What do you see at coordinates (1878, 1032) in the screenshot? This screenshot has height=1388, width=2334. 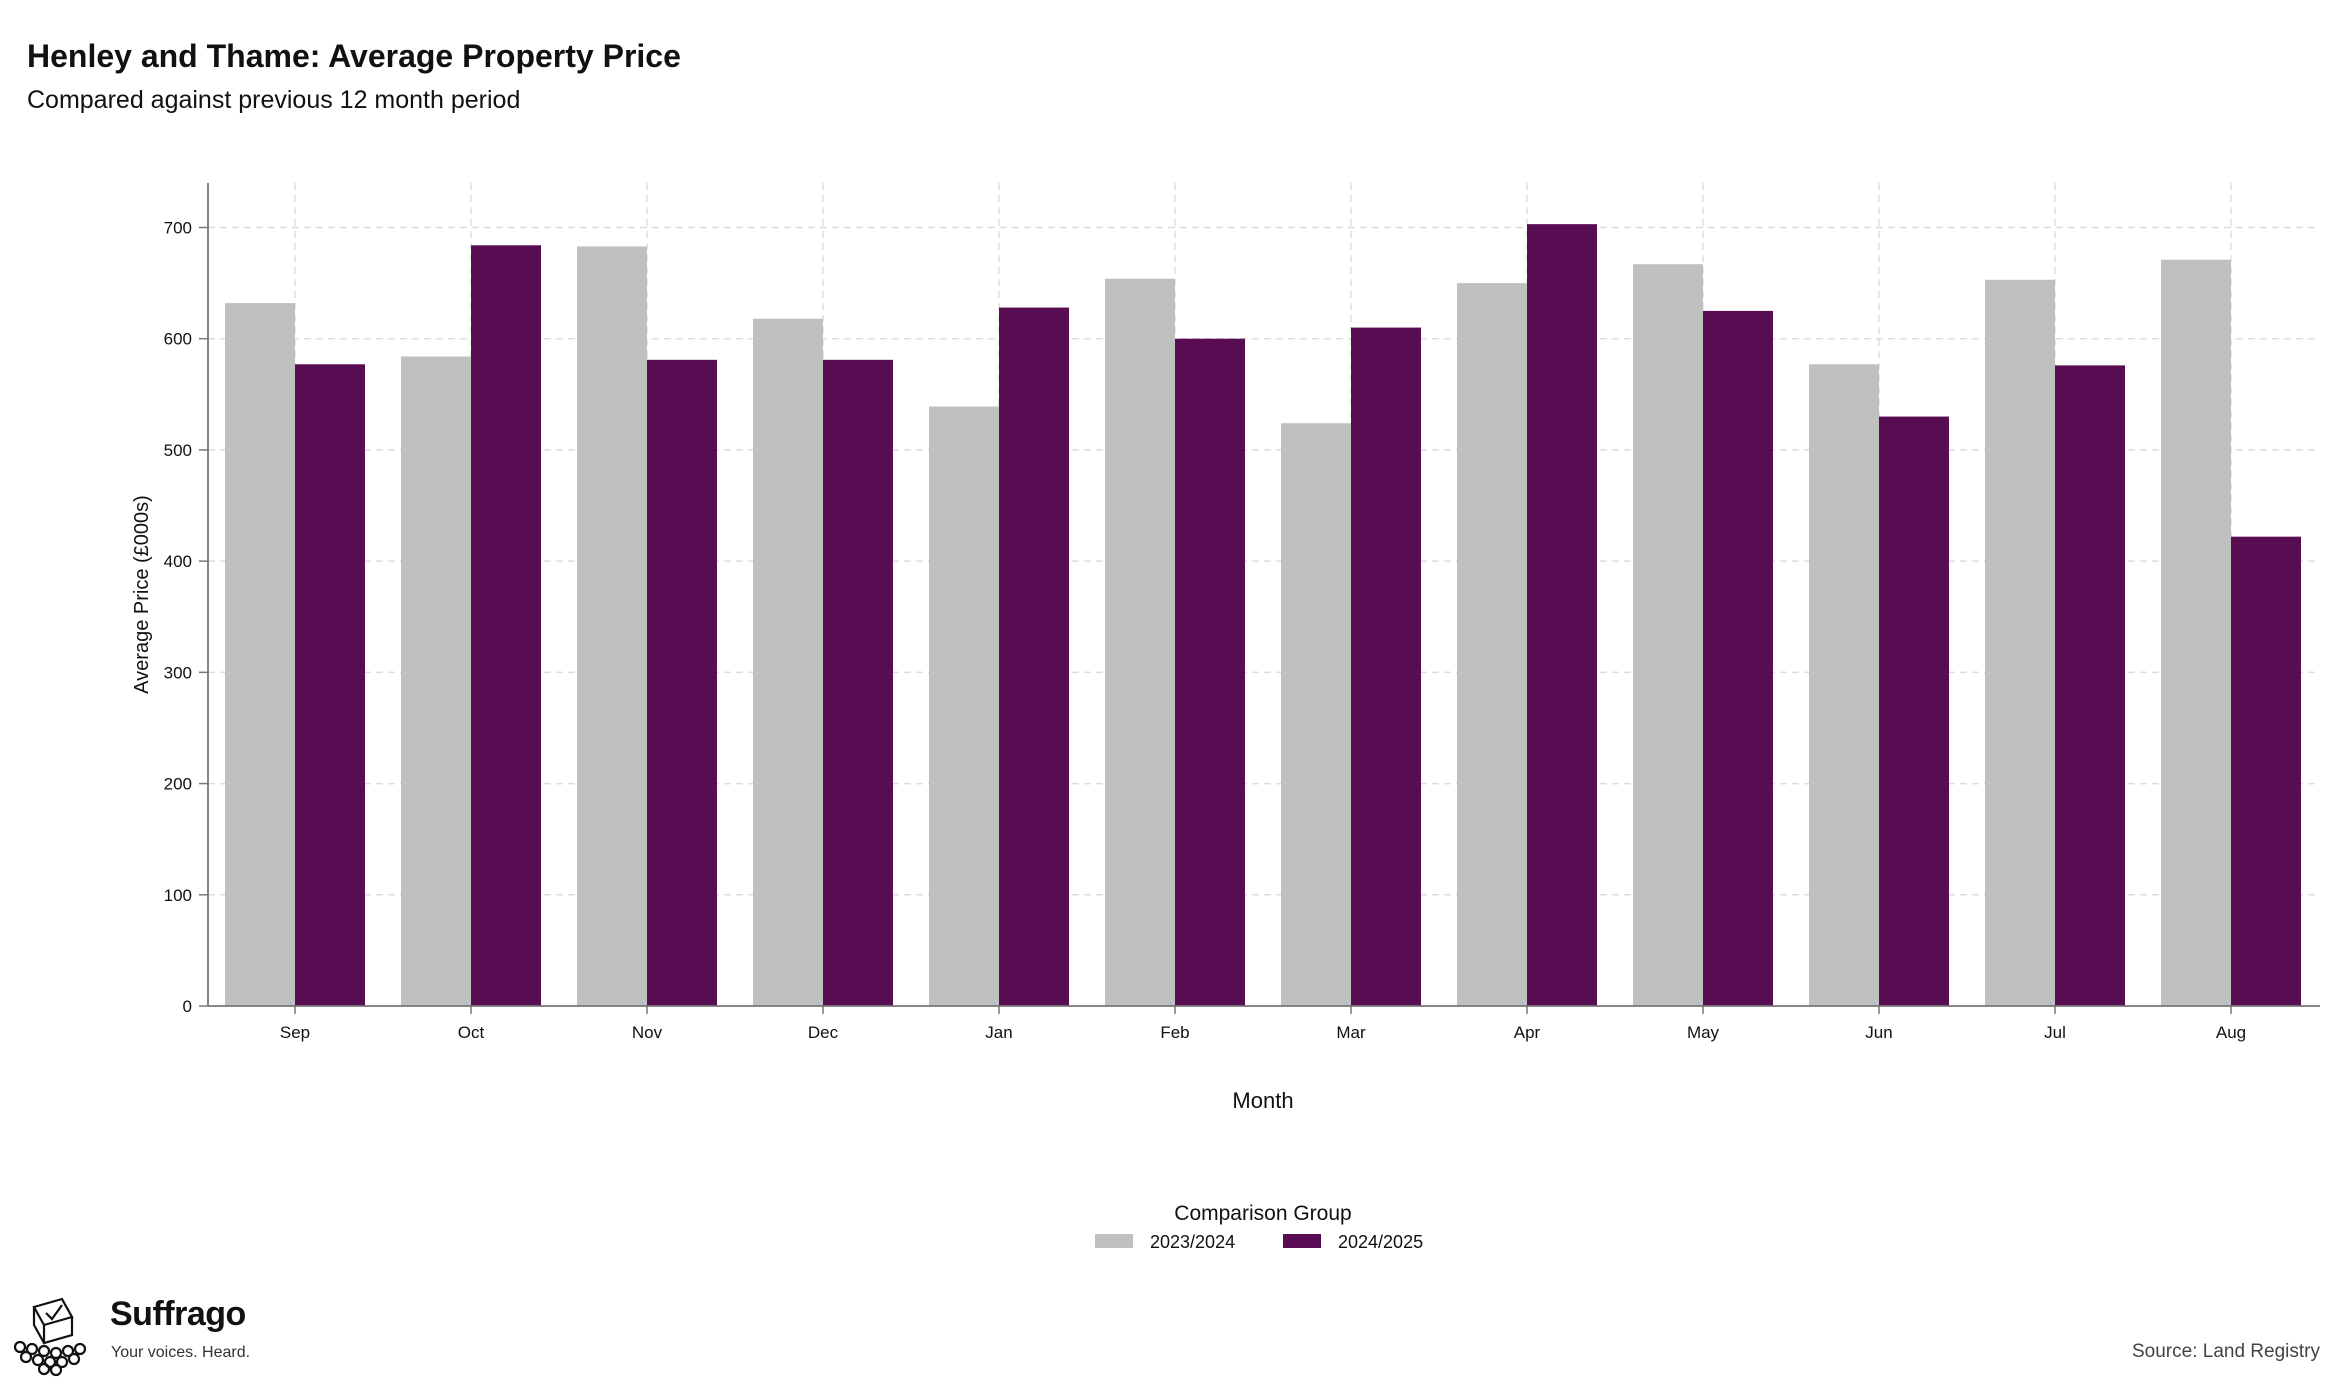 I see `x-tick-label: Jun` at bounding box center [1878, 1032].